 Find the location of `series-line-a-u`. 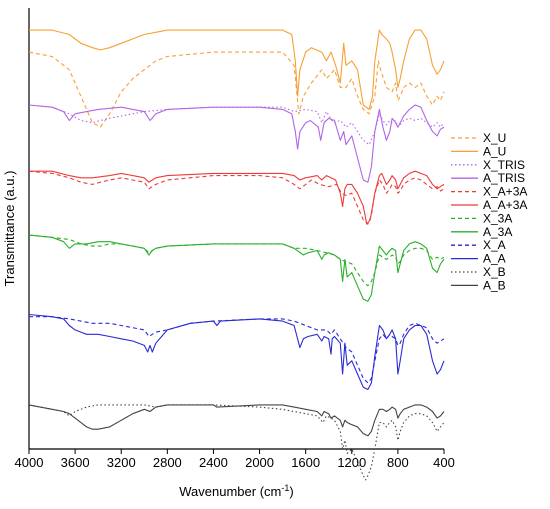

series-line-a-u is located at coordinates (237, 69).